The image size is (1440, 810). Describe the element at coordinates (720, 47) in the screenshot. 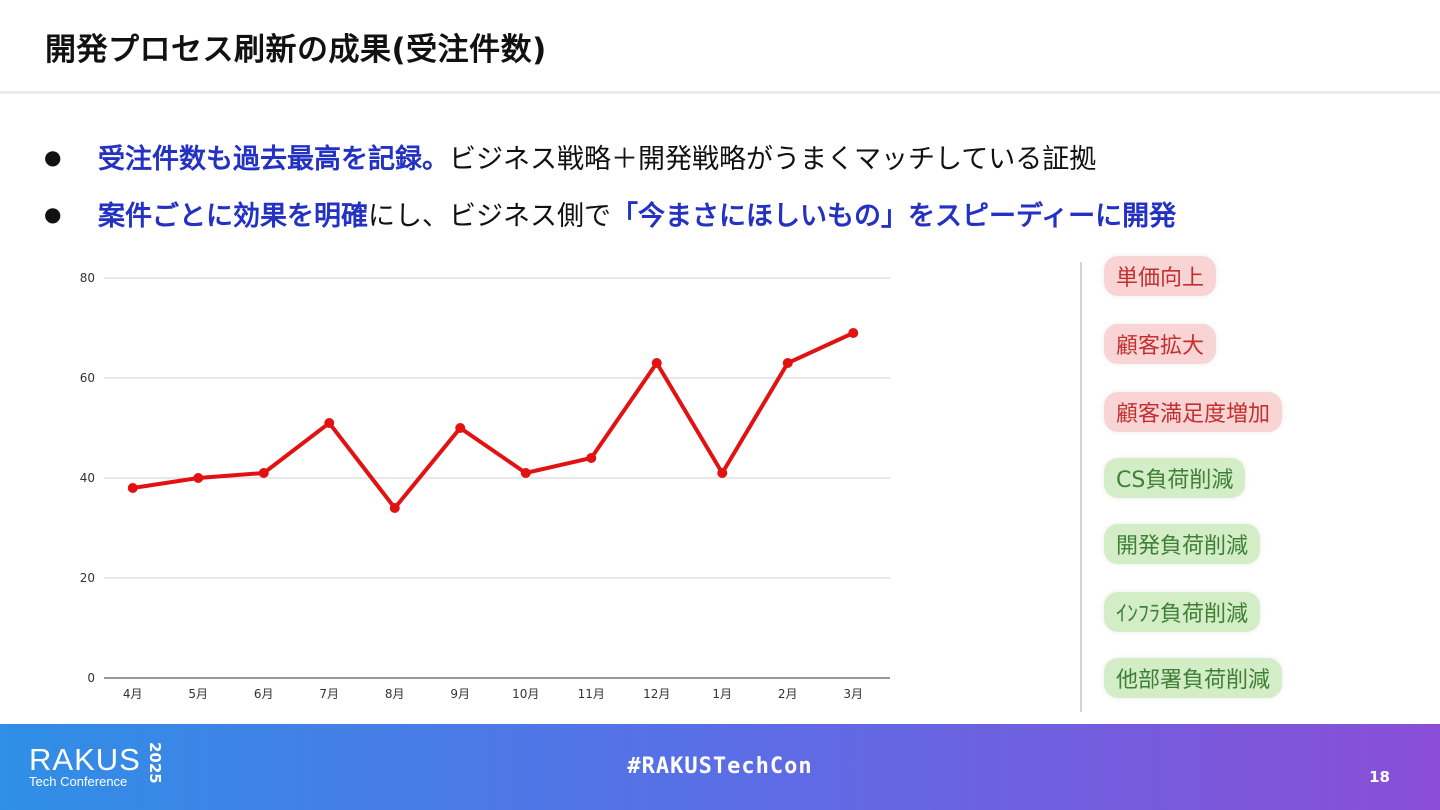

I see `slide-header: 開発プロセス刷新の成果(受注件数)` at that location.